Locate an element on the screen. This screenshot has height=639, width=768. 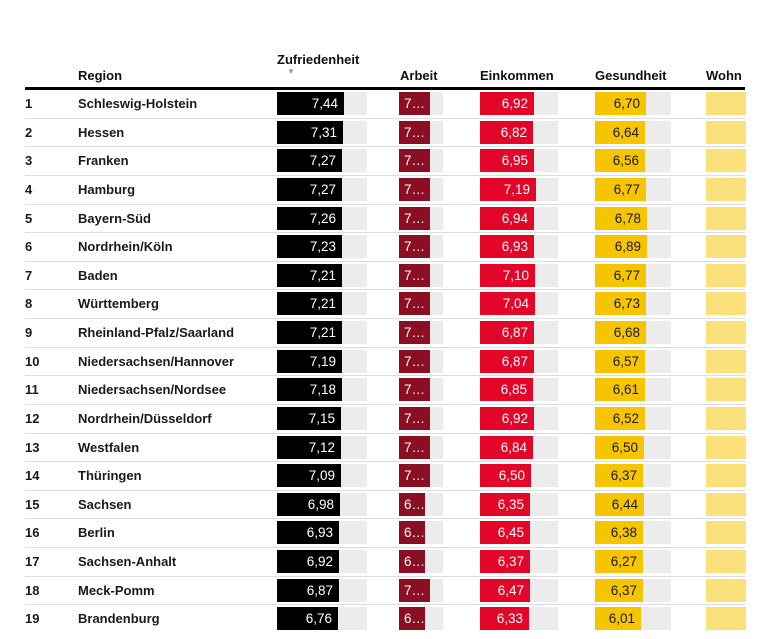
zufriedenheit-bar: 7,19 is located at coordinates (322, 361).